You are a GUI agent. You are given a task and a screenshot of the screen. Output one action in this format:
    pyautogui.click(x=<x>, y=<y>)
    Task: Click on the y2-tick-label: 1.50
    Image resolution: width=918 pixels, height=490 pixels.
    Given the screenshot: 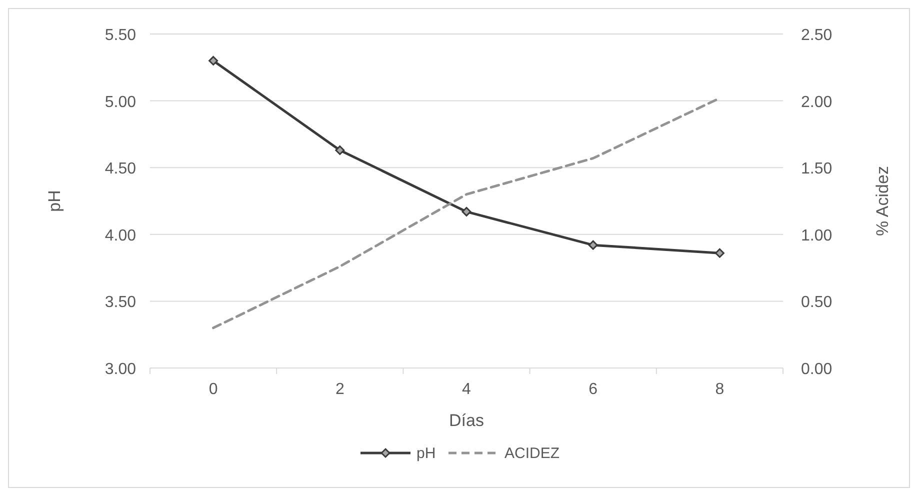 What is the action you would take?
    pyautogui.click(x=816, y=169)
    